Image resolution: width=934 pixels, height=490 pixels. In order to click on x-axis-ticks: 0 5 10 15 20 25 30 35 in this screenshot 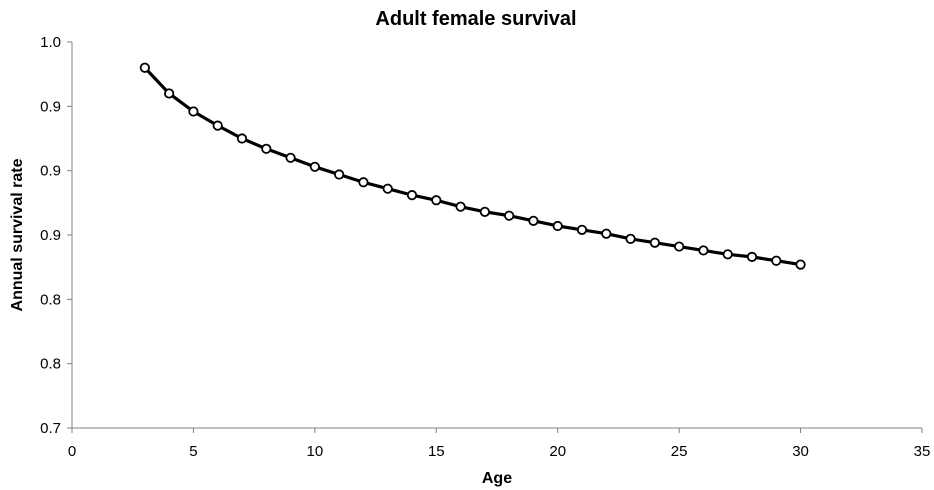, I will do `click(499, 444)`.